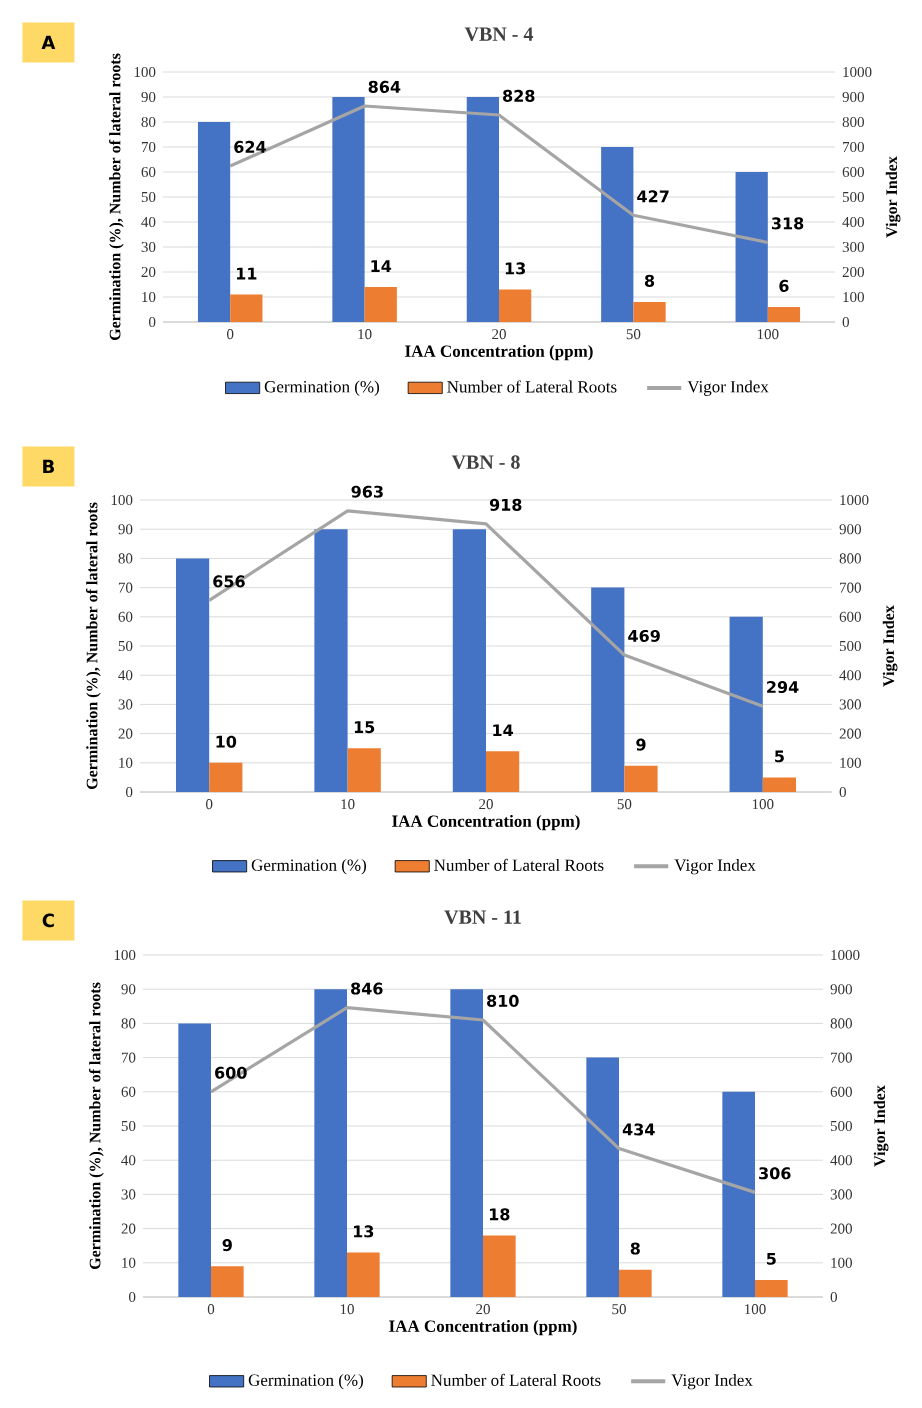 Image resolution: width=922 pixels, height=1408 pixels. Describe the element at coordinates (505, 504) in the screenshot. I see `data-label: 918` at that location.